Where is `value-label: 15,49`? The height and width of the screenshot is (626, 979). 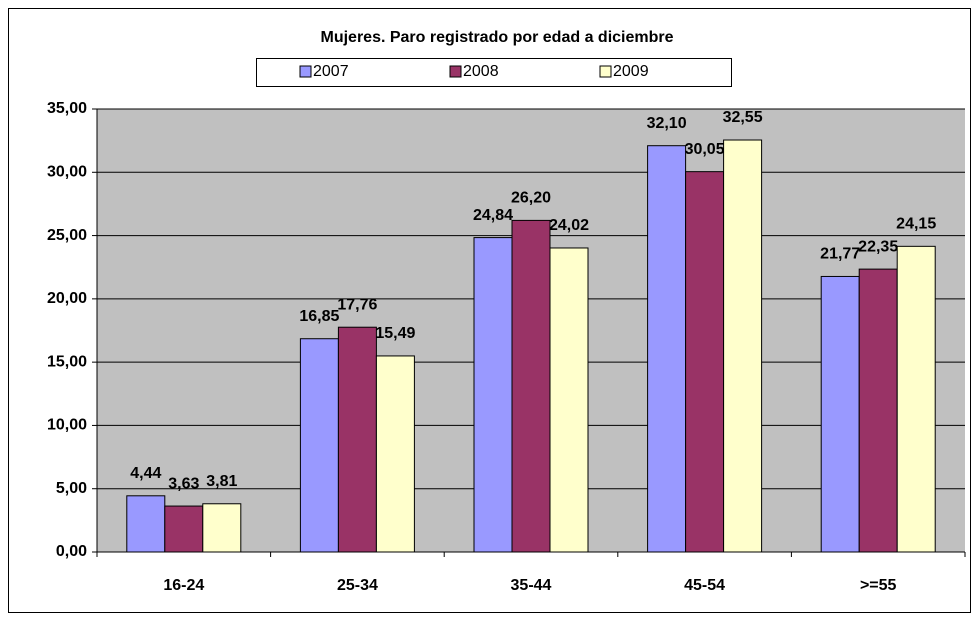
value-label: 15,49 is located at coordinates (395, 333).